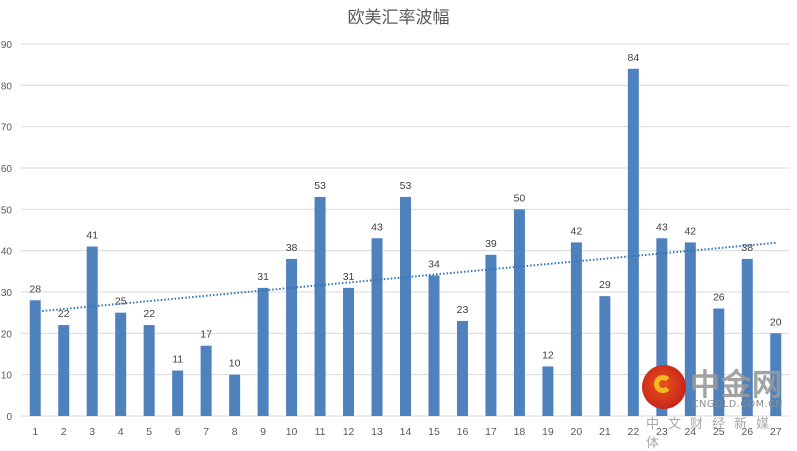 This screenshot has width=797, height=451. What do you see at coordinates (690, 432) in the screenshot?
I see `x-tick-label: 24` at bounding box center [690, 432].